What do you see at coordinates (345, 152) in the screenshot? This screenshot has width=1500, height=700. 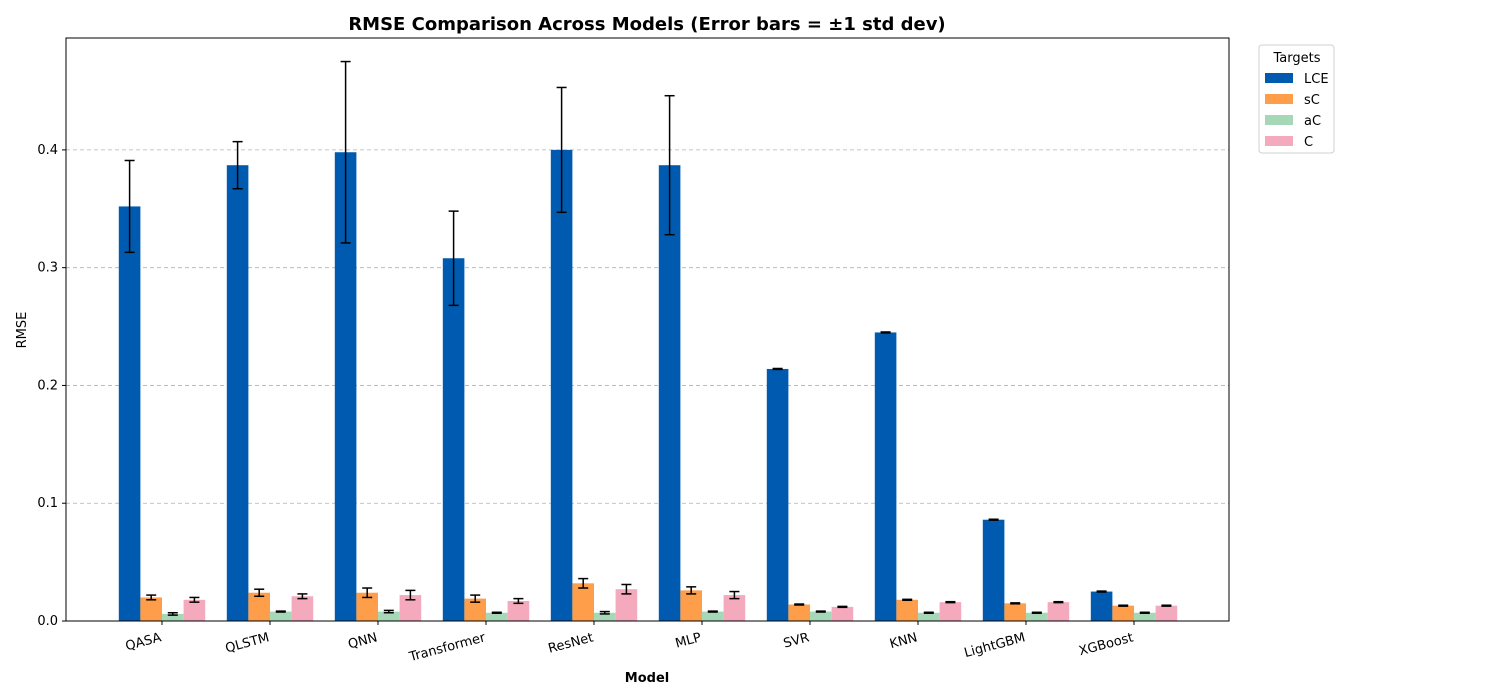 I see `error-bar-lce-qnn` at bounding box center [345, 152].